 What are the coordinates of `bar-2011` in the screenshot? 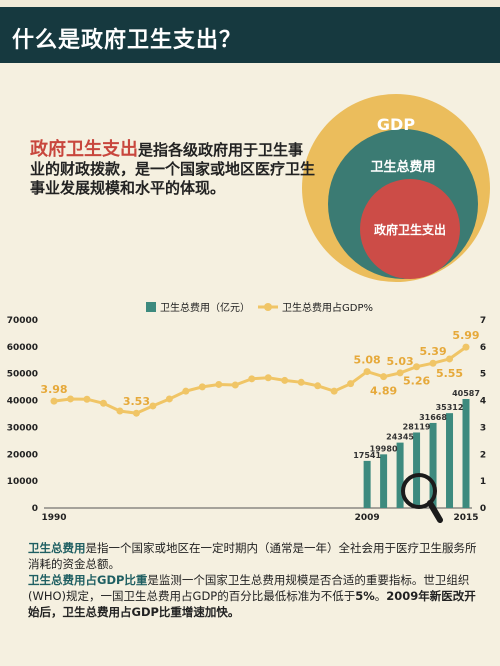 It's located at (400, 475).